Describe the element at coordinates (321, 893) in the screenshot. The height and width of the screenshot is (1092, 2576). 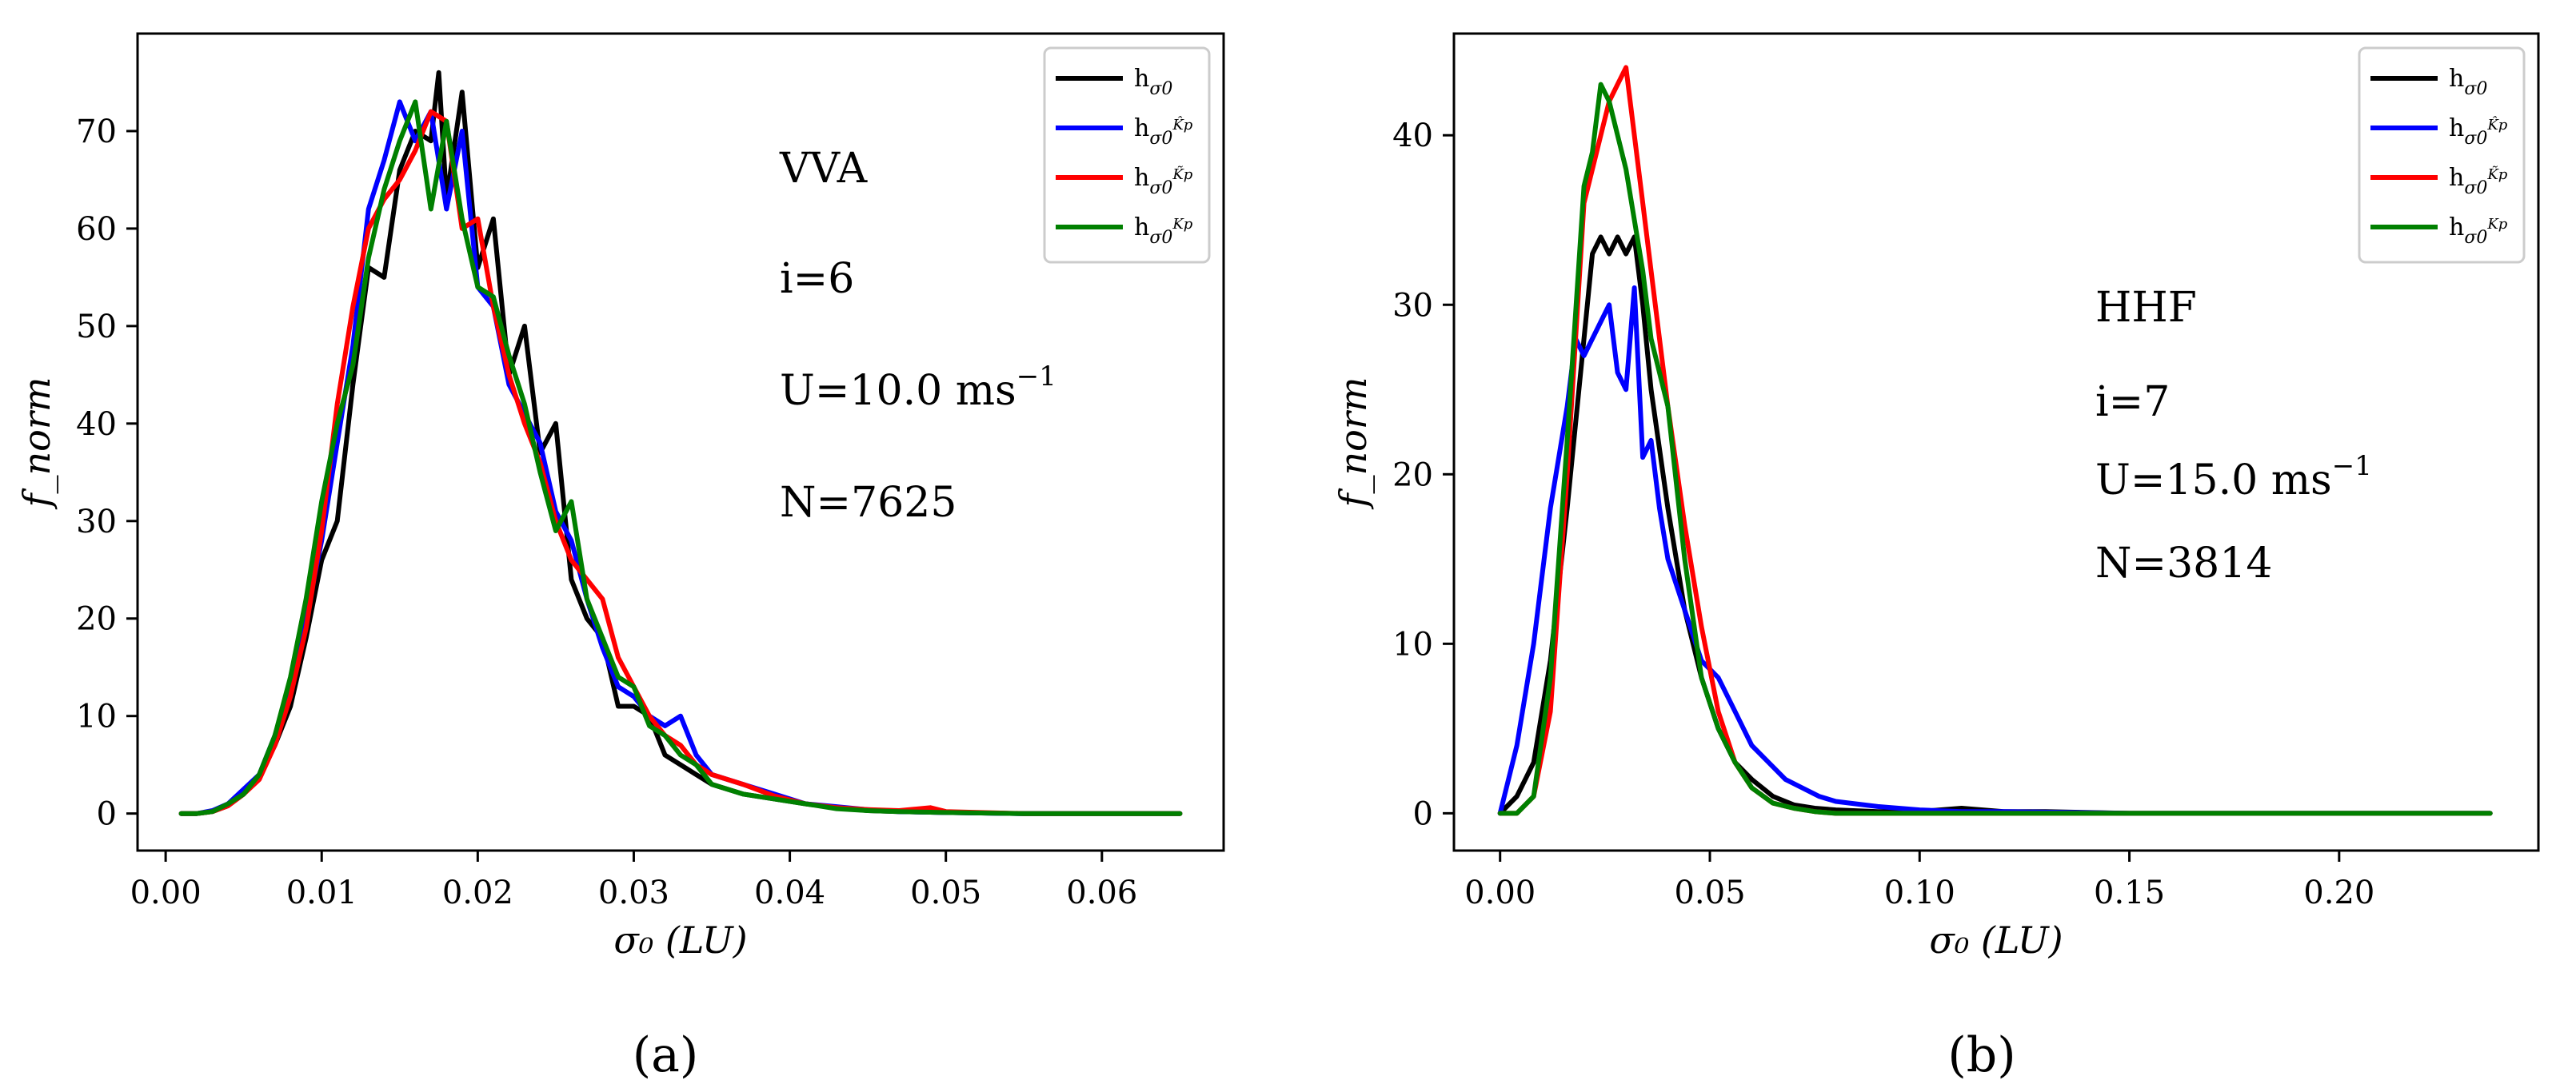
I see `x-tick-label: 0.01` at that location.